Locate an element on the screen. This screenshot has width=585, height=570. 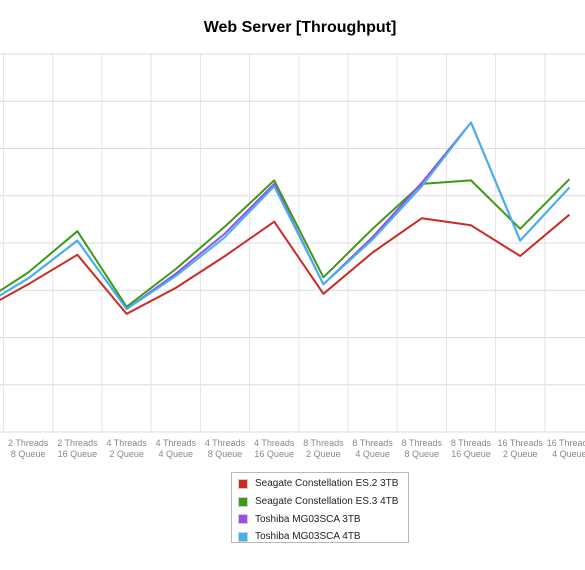
legend-label: Toshiba MG03SCA 4TB is located at coordinates (308, 537).